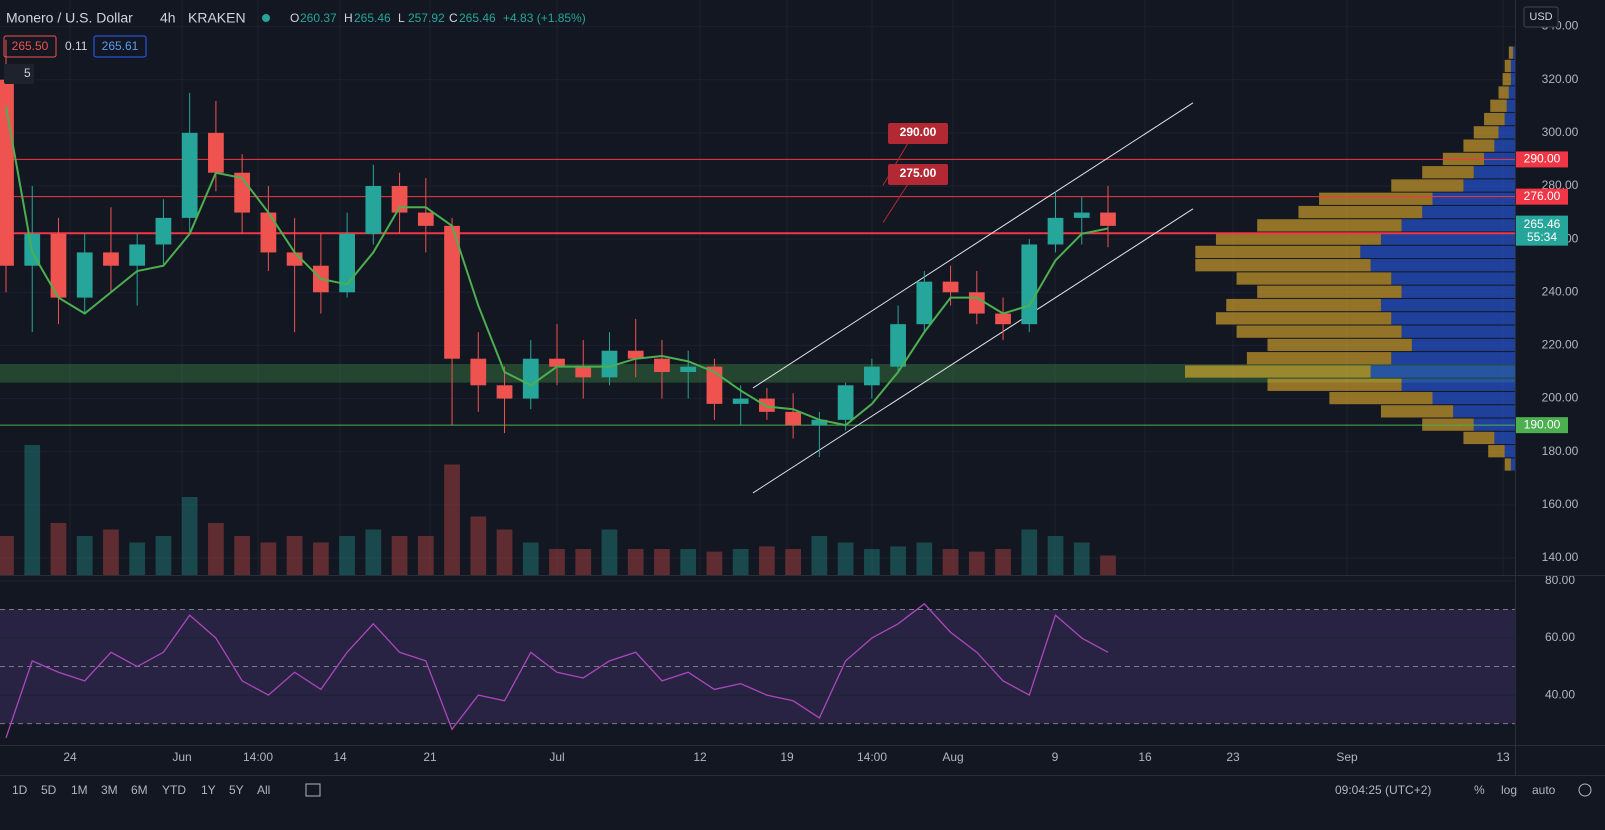 The image size is (1605, 830). Describe the element at coordinates (313, 790) in the screenshot. I see `compare-icon` at that location.